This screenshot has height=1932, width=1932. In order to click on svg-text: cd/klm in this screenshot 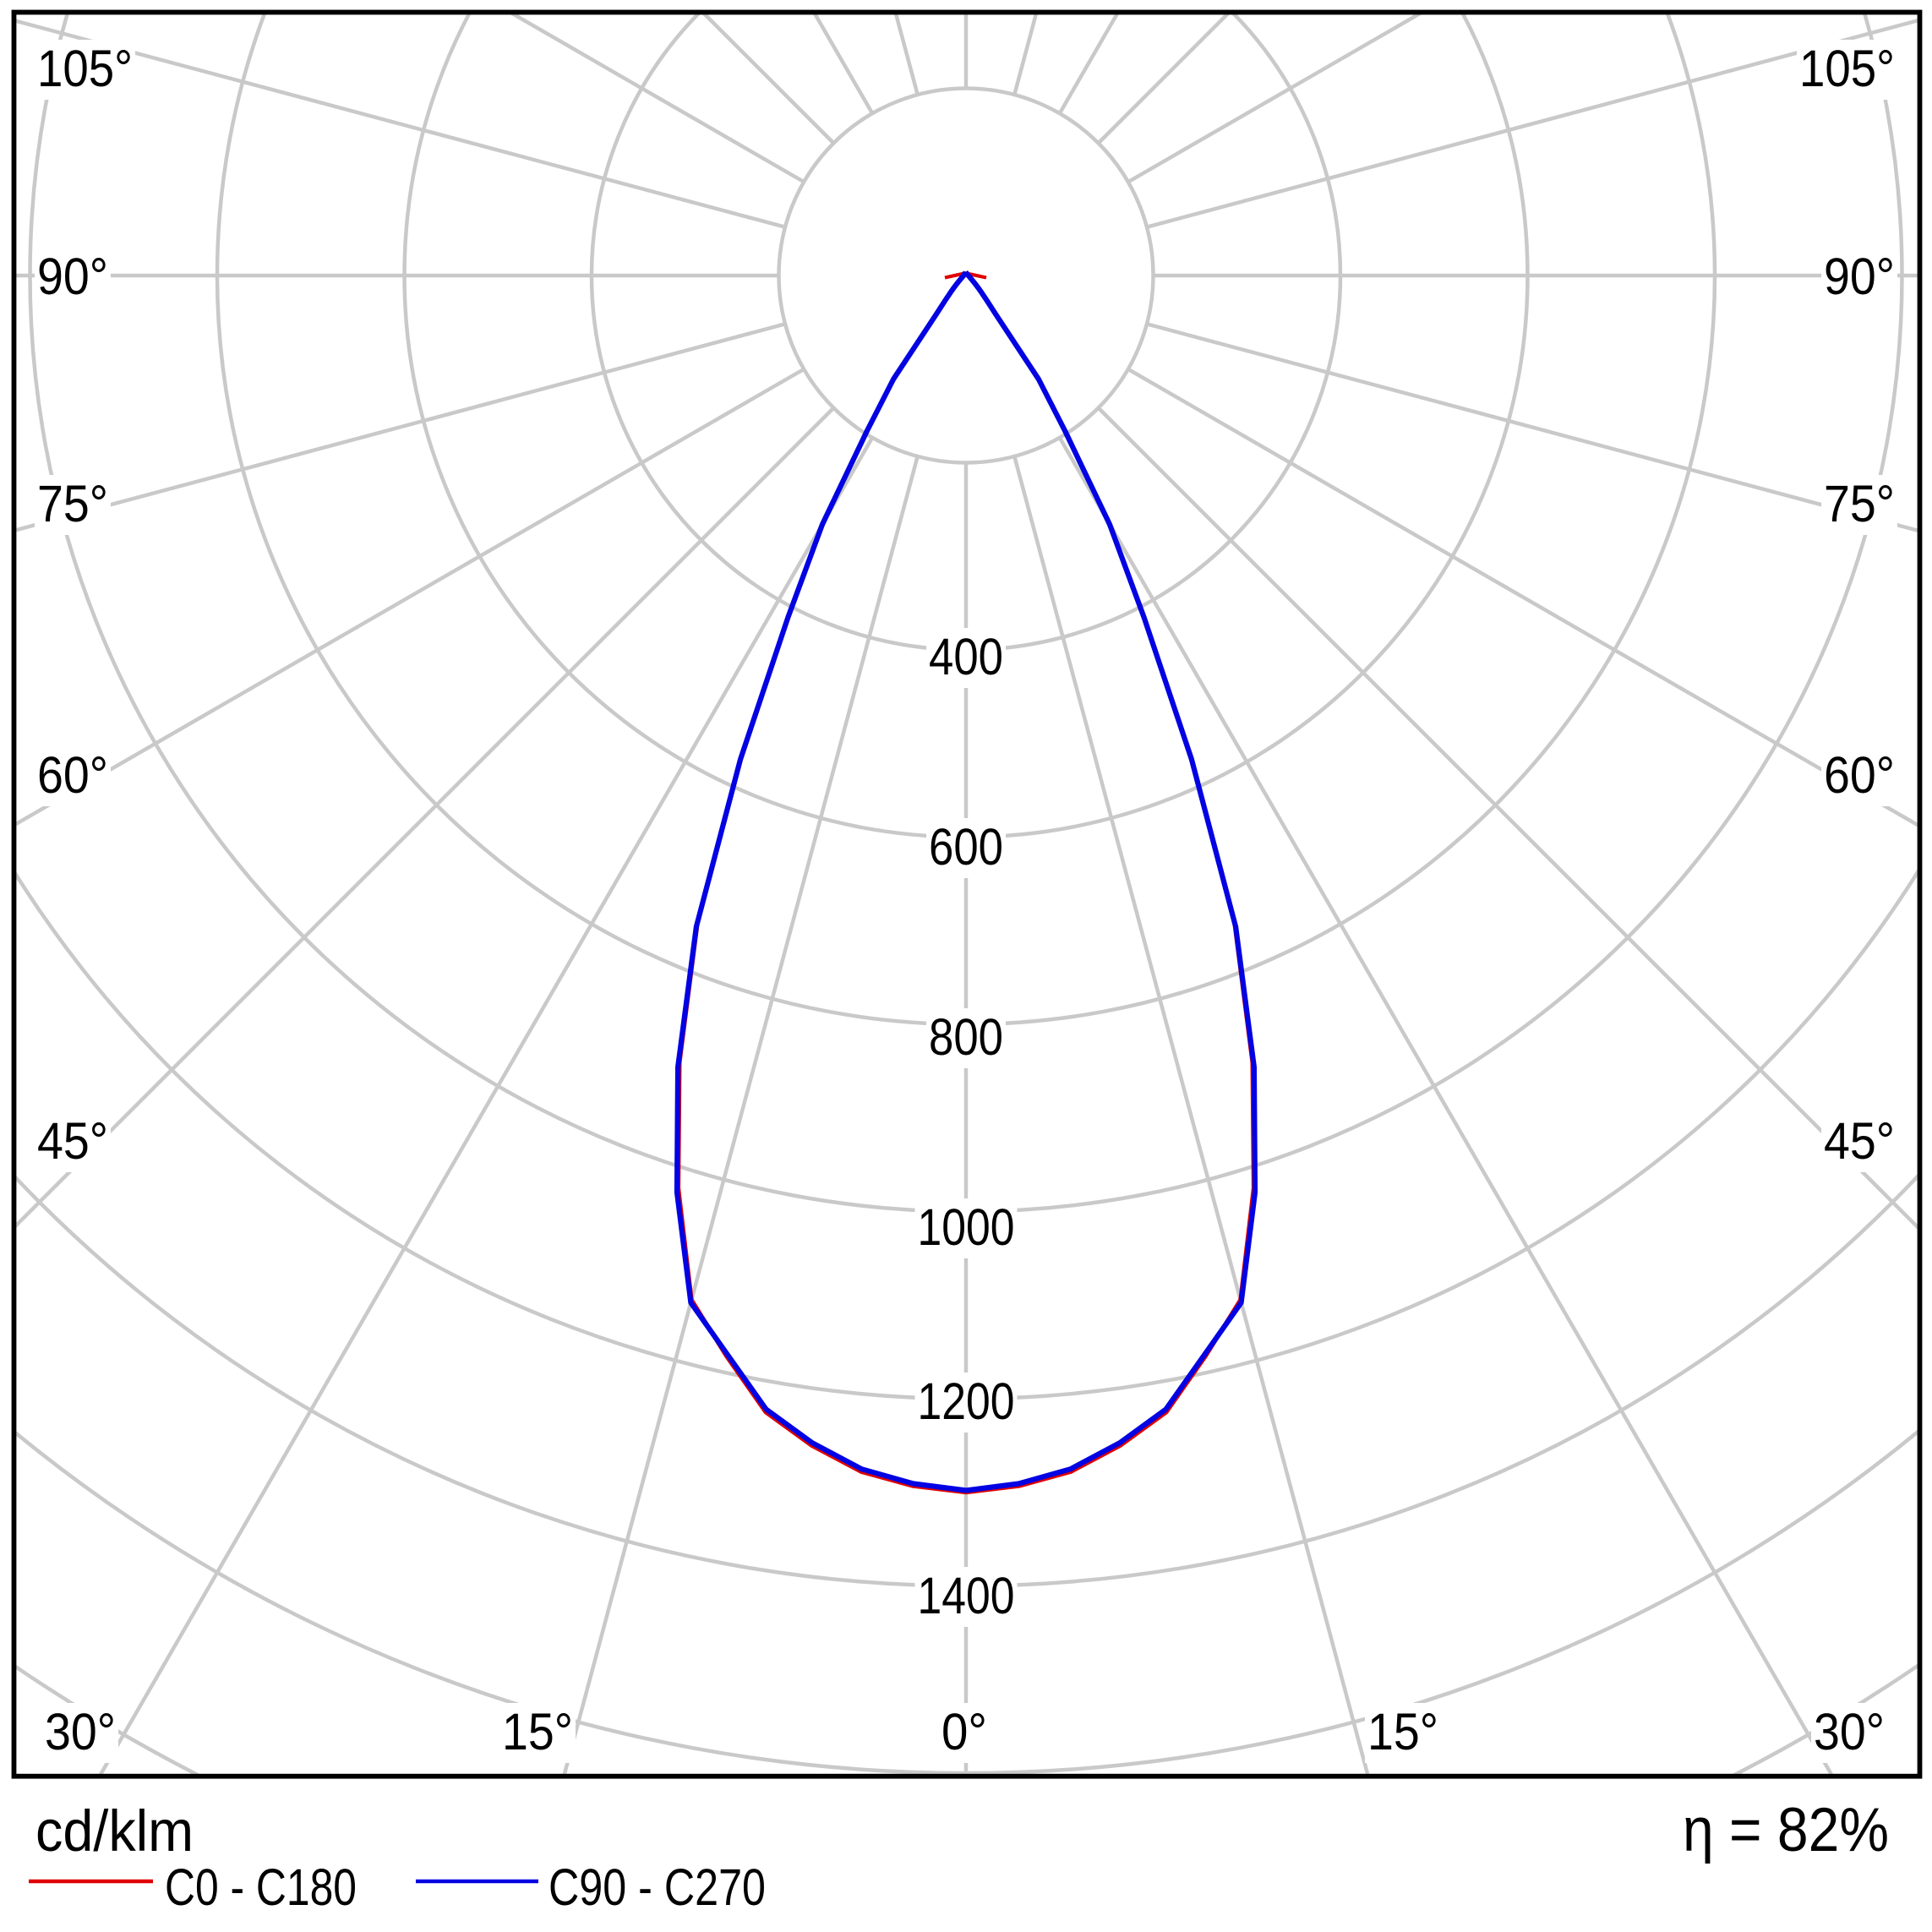, I will do `click(114, 1831)`.